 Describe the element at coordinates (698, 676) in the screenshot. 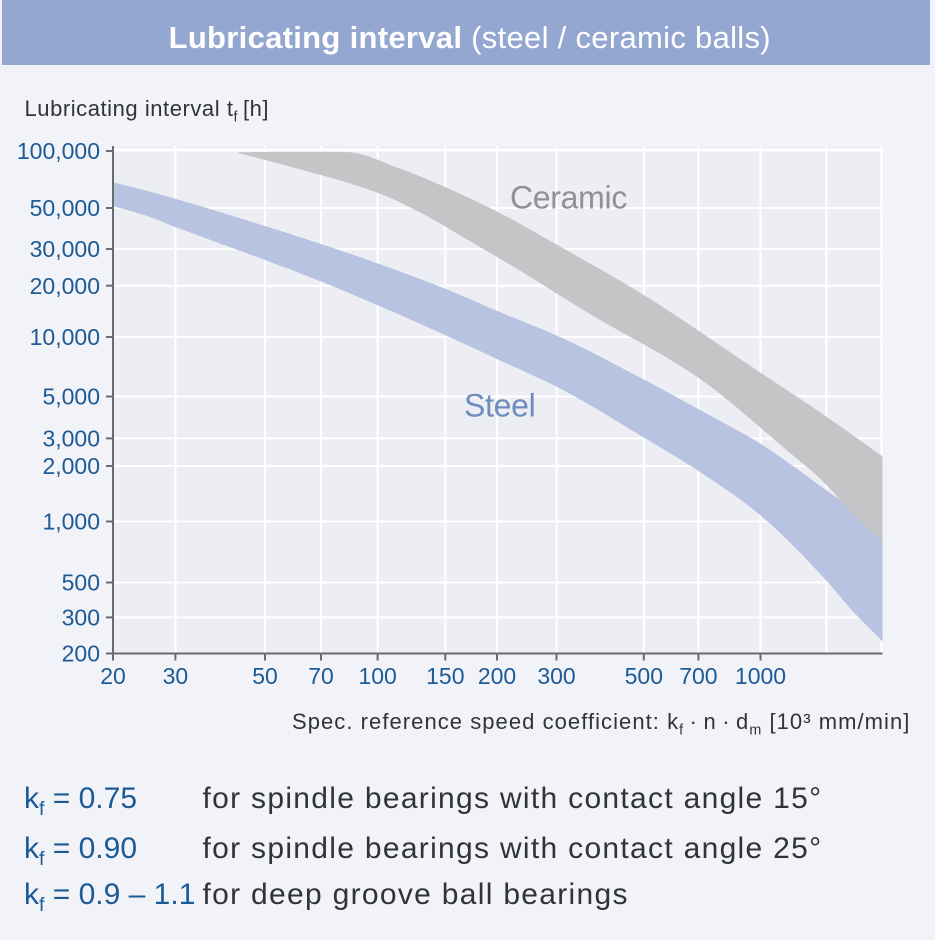

I see `svg-text: 700` at that location.